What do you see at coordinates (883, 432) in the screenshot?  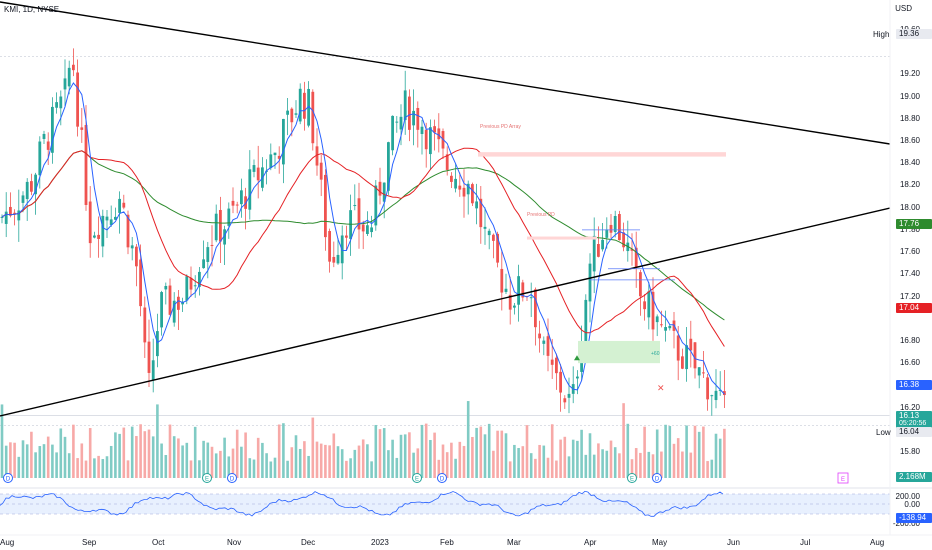 I see `low-label: Low` at bounding box center [883, 432].